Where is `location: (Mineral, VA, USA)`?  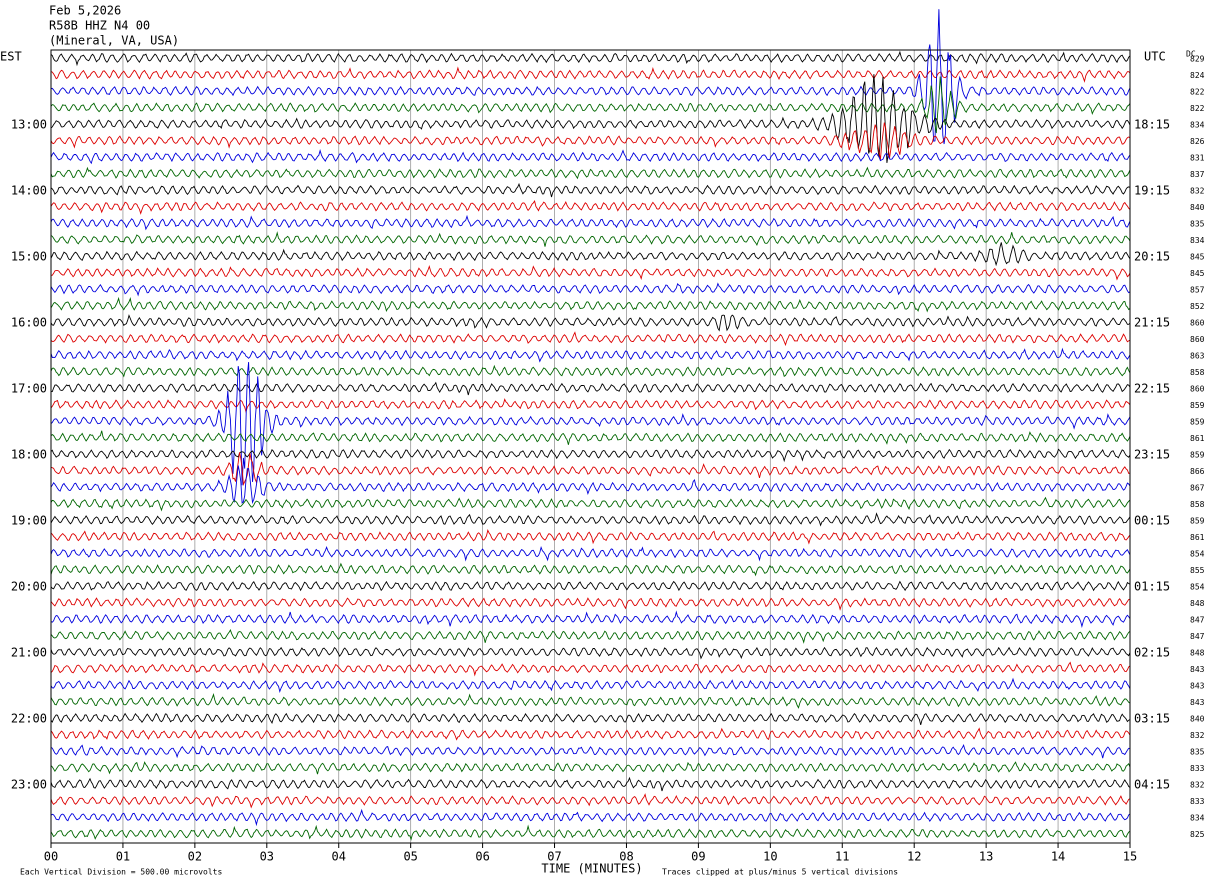
location: (Mineral, VA, USA) is located at coordinates (114, 41).